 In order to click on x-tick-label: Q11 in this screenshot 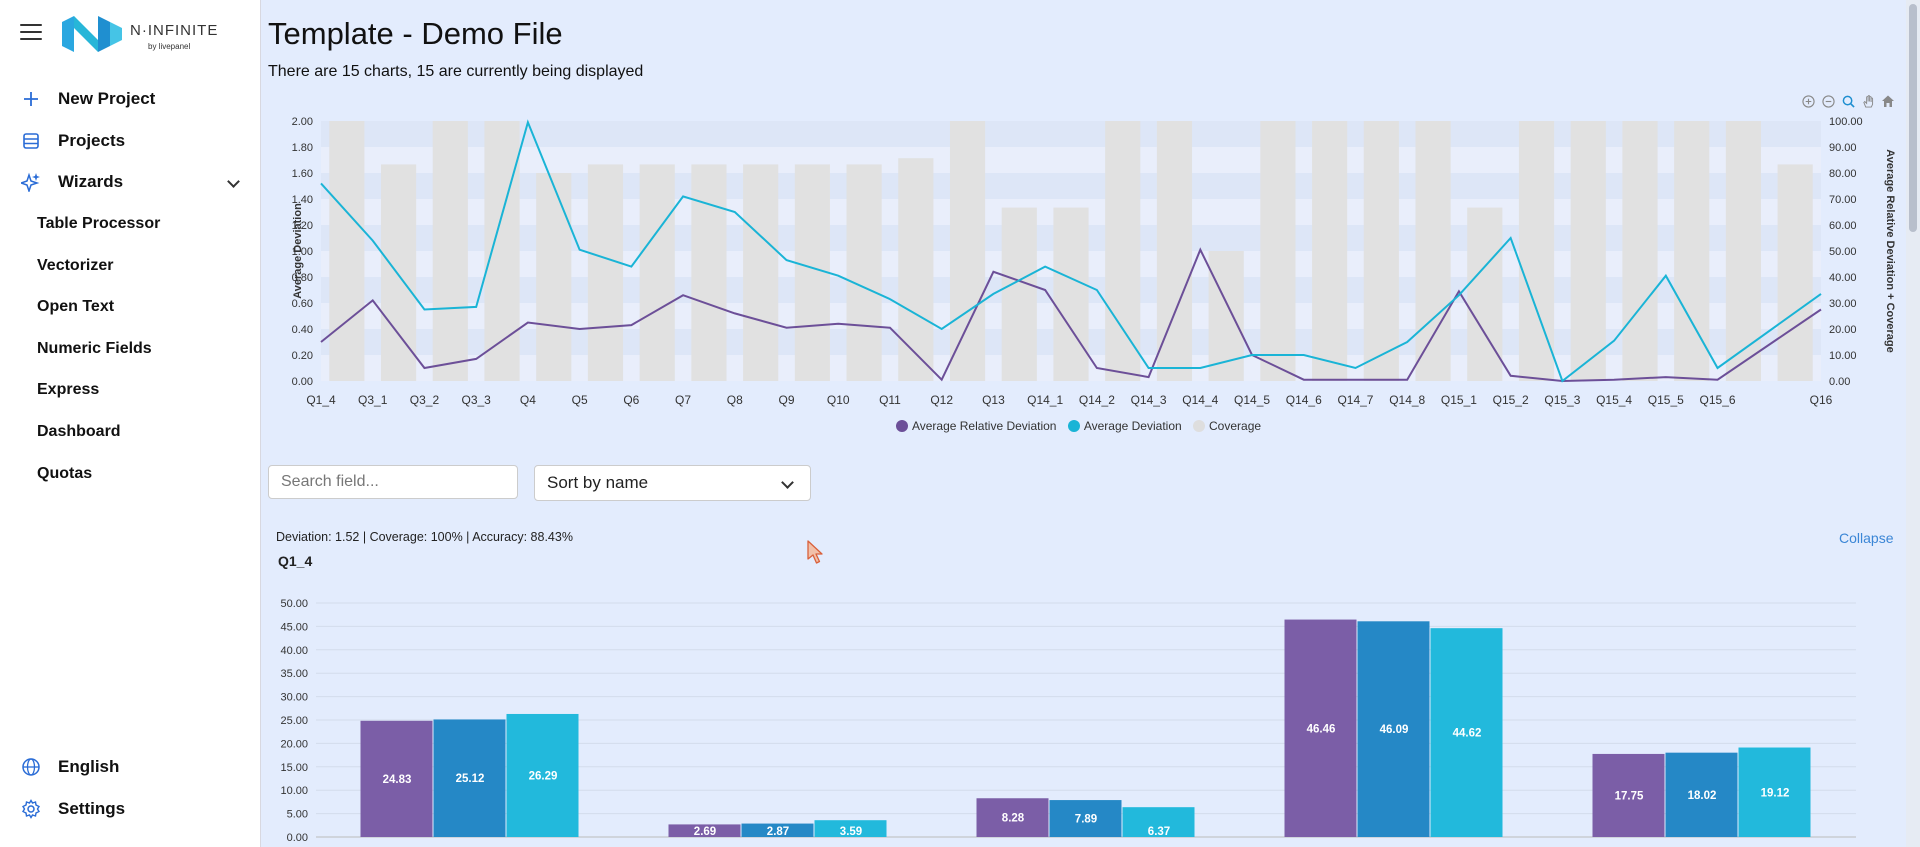, I will do `click(890, 400)`.